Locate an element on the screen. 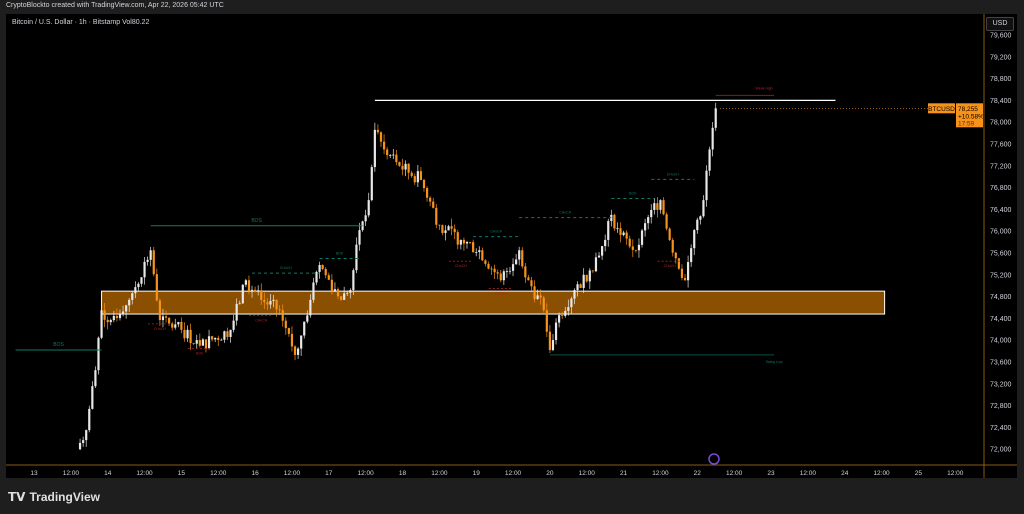 The height and width of the screenshot is (514, 1024). y-tick-label: 78,800 is located at coordinates (1001, 79).